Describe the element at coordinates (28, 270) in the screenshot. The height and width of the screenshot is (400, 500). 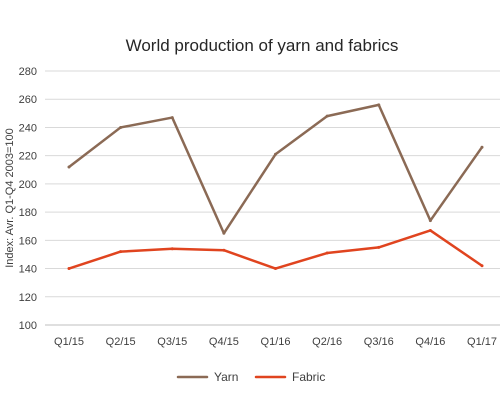
I see `y-tick-label: 140` at that location.